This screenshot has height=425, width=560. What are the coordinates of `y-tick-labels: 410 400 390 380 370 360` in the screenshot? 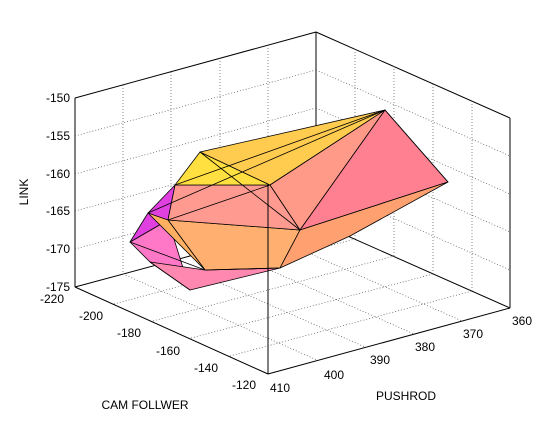 It's located at (401, 354).